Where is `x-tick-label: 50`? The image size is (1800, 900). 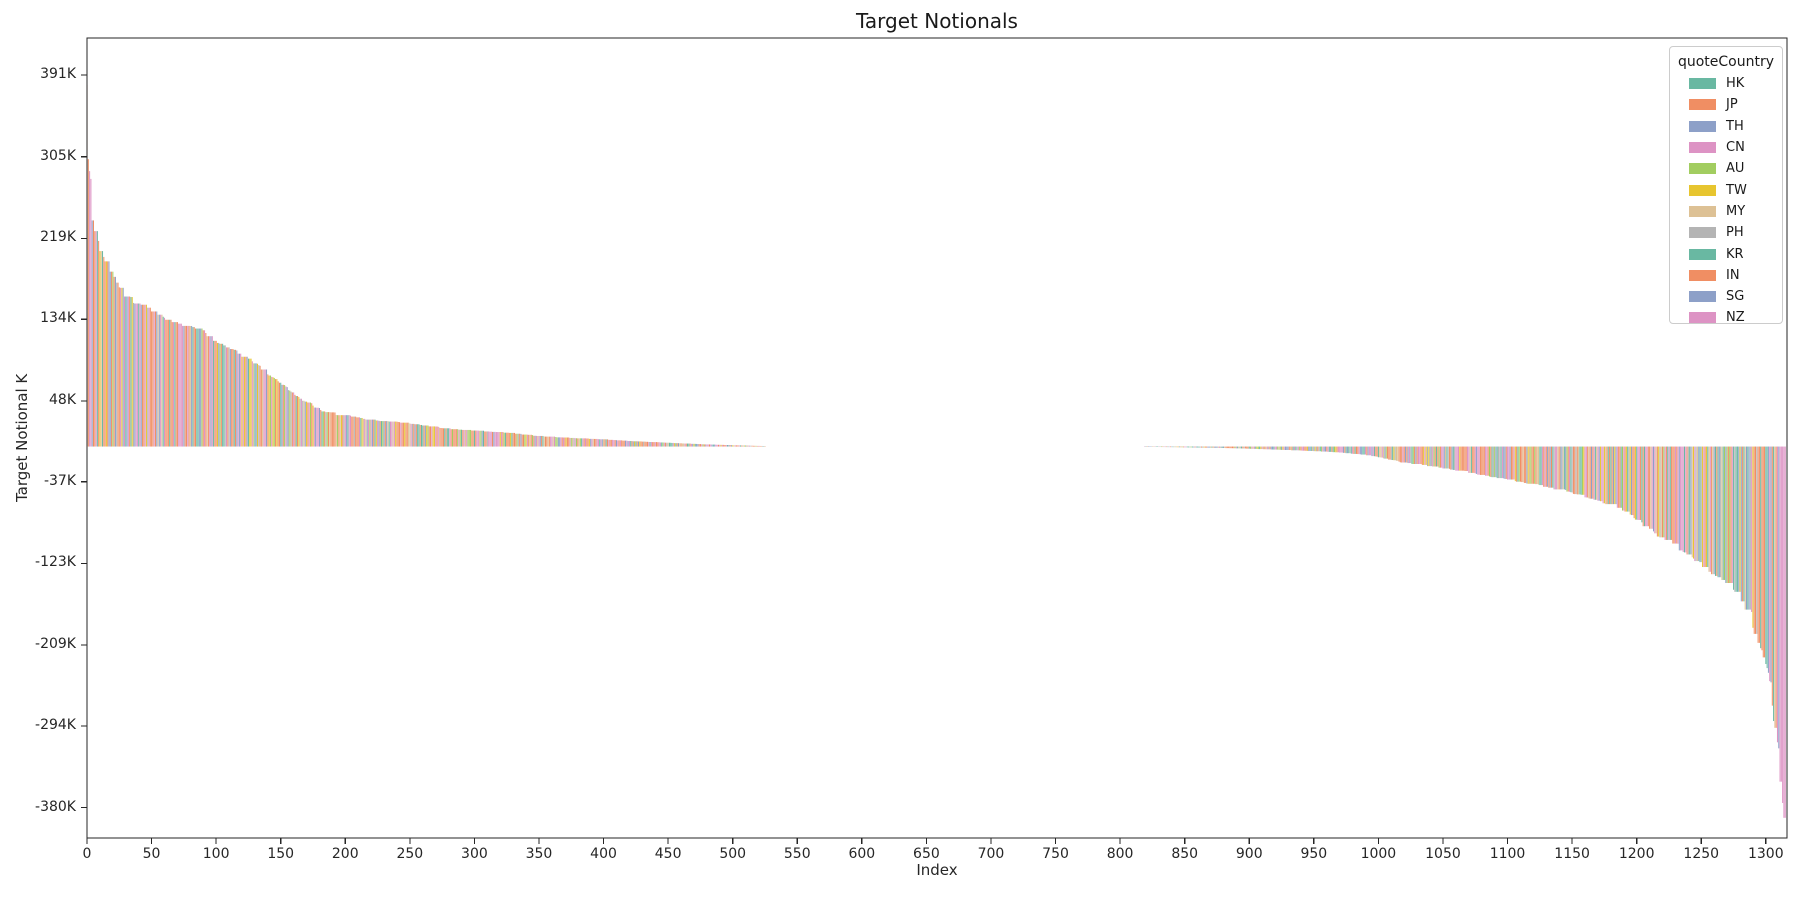 x-tick-label: 50 is located at coordinates (151, 854).